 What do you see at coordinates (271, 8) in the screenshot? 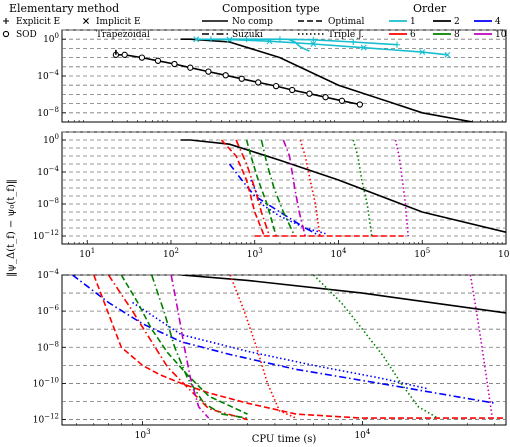
I see `legend-composition-title: Composition type` at bounding box center [271, 8].